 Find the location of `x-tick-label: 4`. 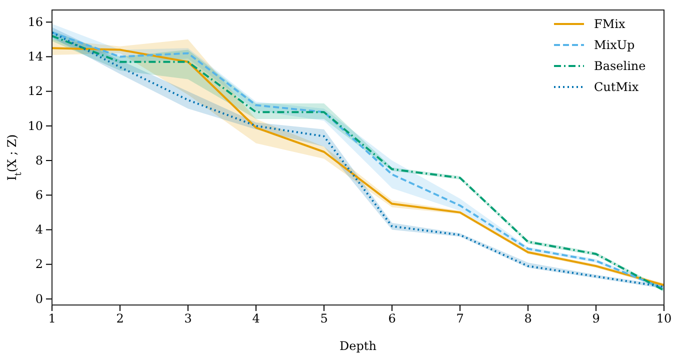

x-tick-label: 4 is located at coordinates (256, 319).